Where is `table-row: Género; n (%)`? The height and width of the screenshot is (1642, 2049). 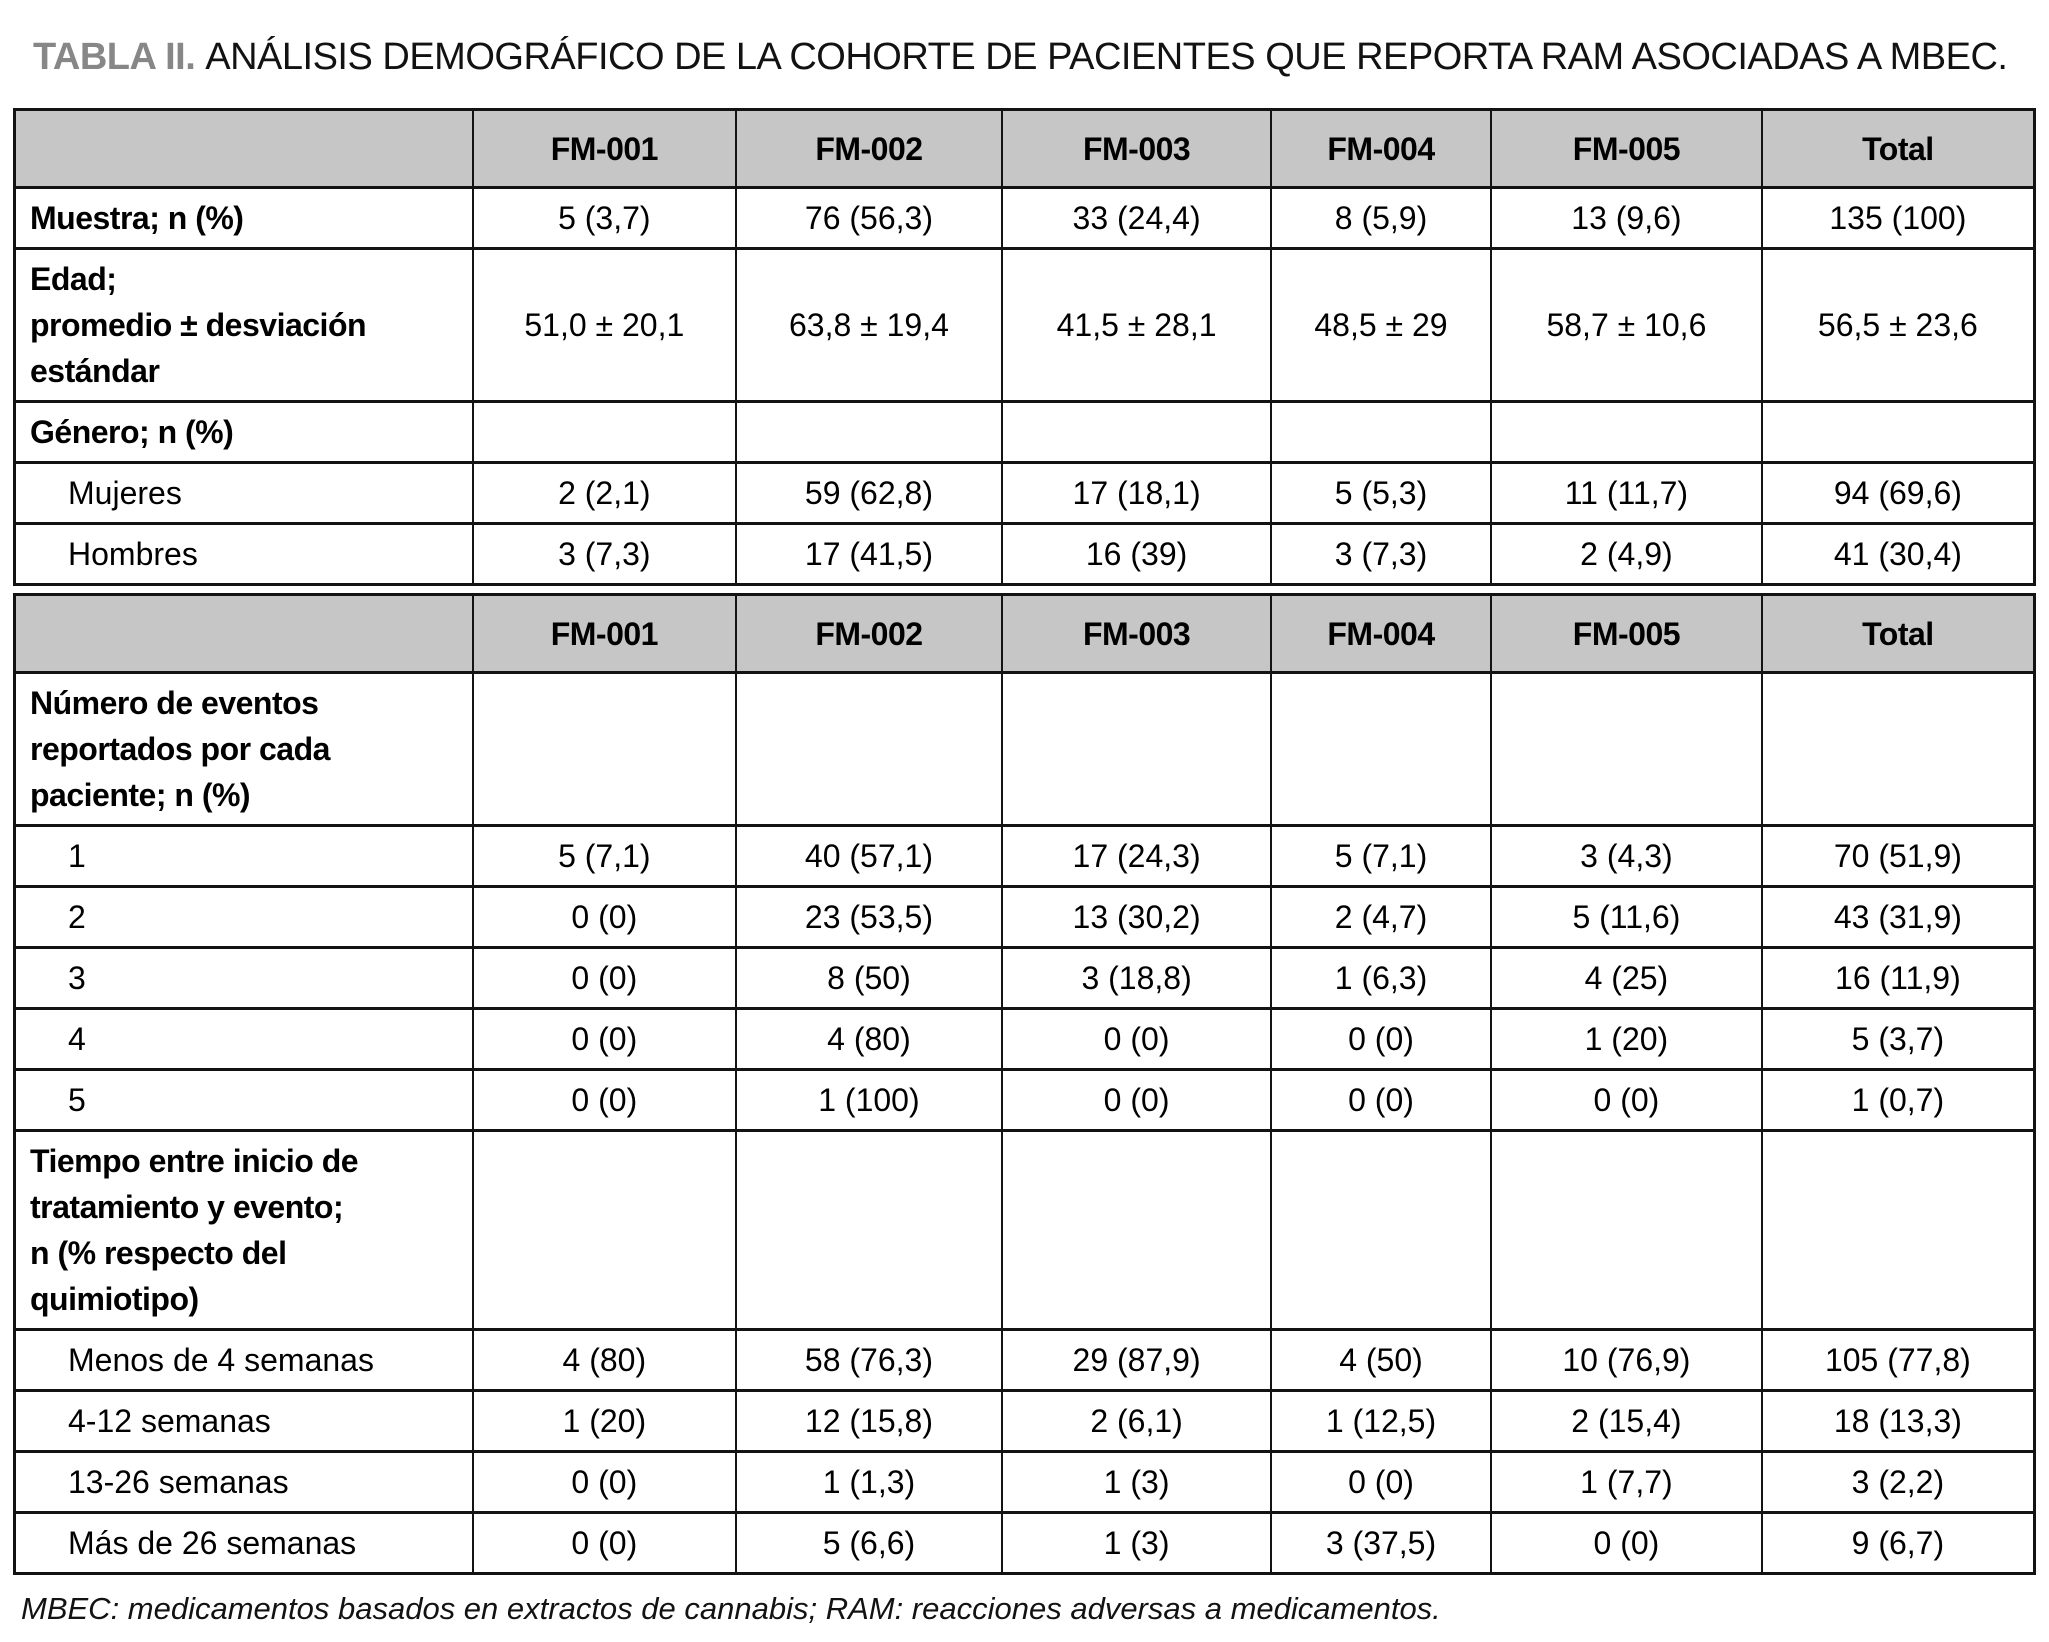 table-row: Género; n (%) is located at coordinates (1024, 432).